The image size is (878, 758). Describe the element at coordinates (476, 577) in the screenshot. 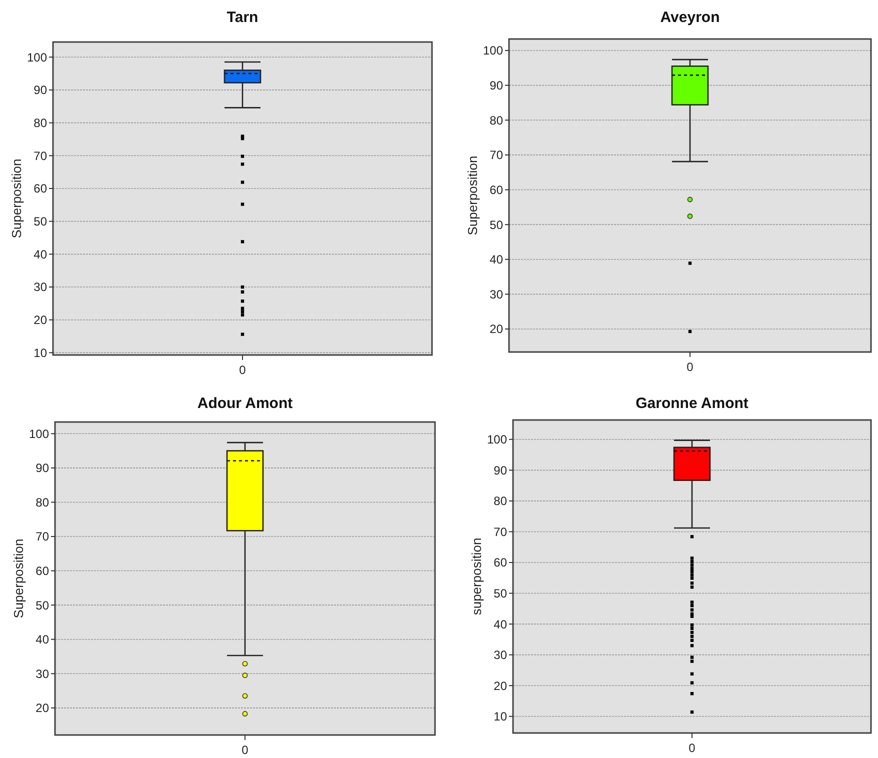

I see `y-axis-title: superposition` at that location.